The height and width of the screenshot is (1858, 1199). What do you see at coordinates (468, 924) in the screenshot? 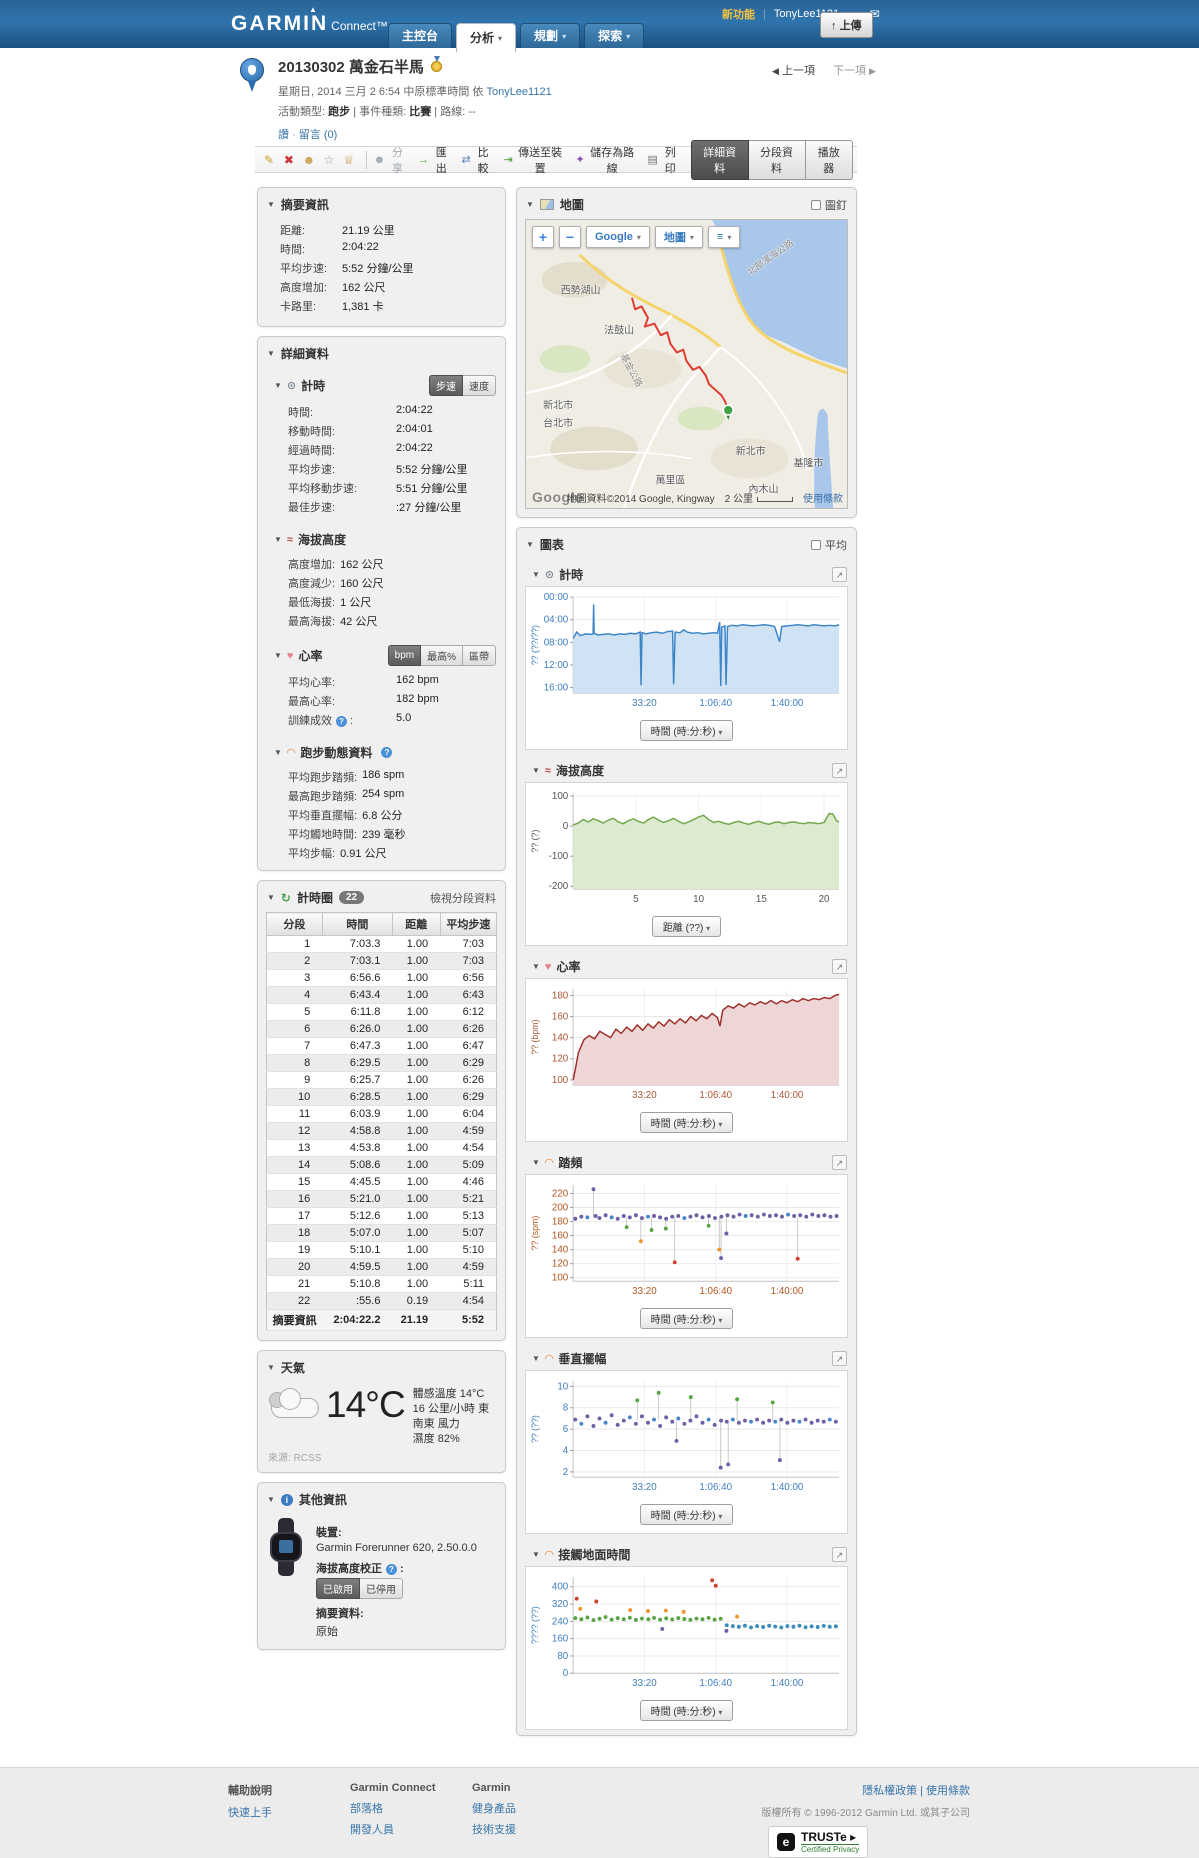
I see `column-header-平均步速: 平均步速` at bounding box center [468, 924].